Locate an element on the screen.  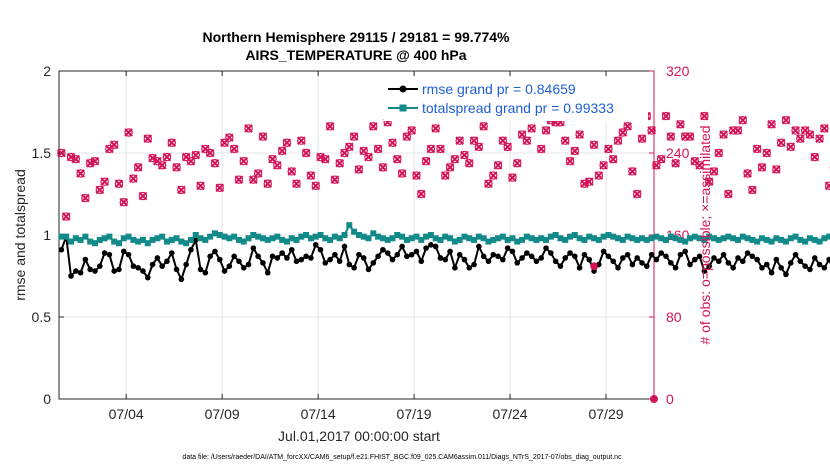
right-tick-label: 320 is located at coordinates (678, 71).